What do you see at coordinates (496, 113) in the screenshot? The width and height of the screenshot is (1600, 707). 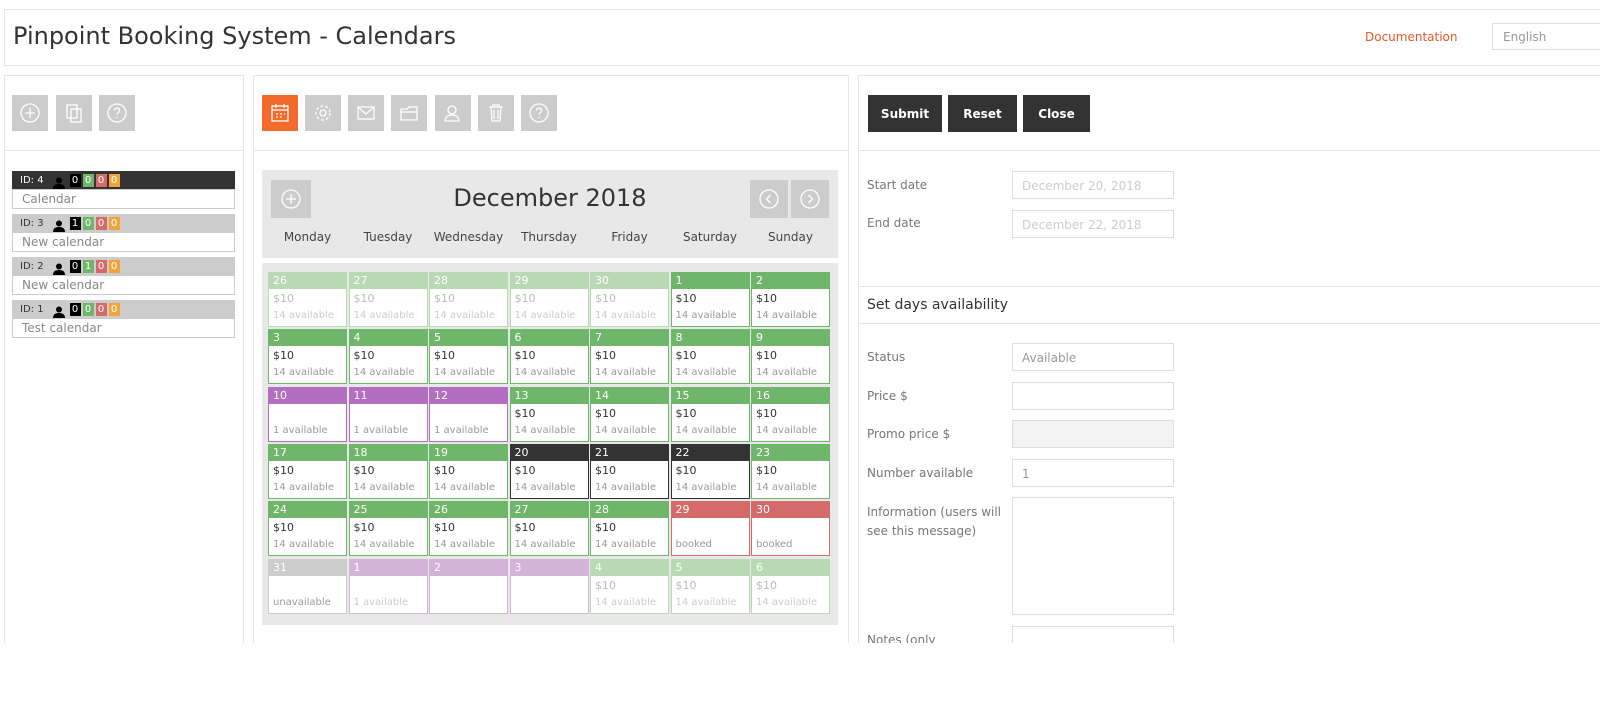 I see `delete-tab` at bounding box center [496, 113].